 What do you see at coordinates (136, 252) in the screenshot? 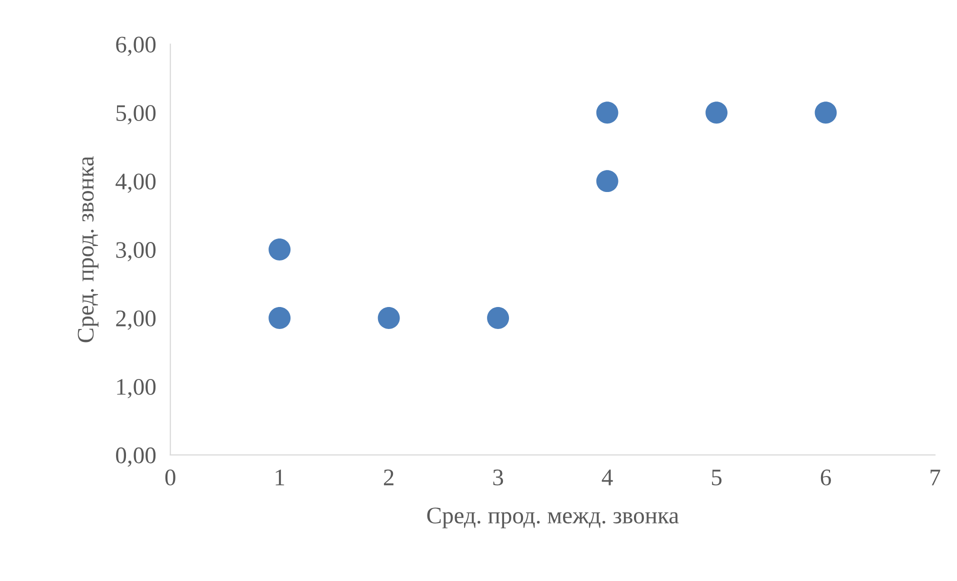
I see `y-tick-label: 3,00` at bounding box center [136, 252].